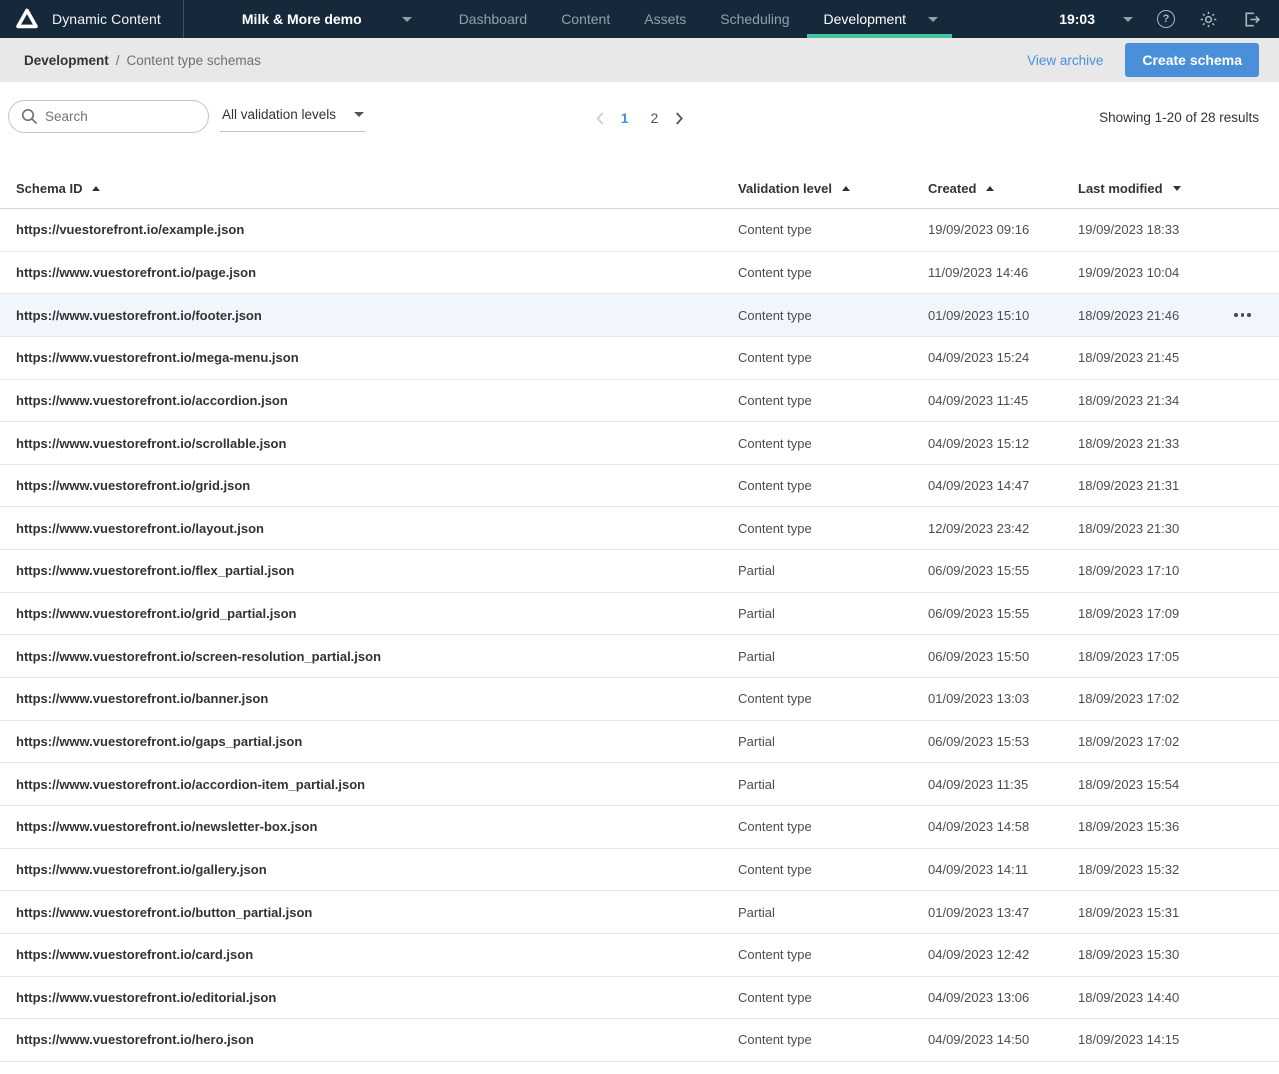 The height and width of the screenshot is (1074, 1279). I want to click on column-header-validation-level: Validation level, so click(833, 188).